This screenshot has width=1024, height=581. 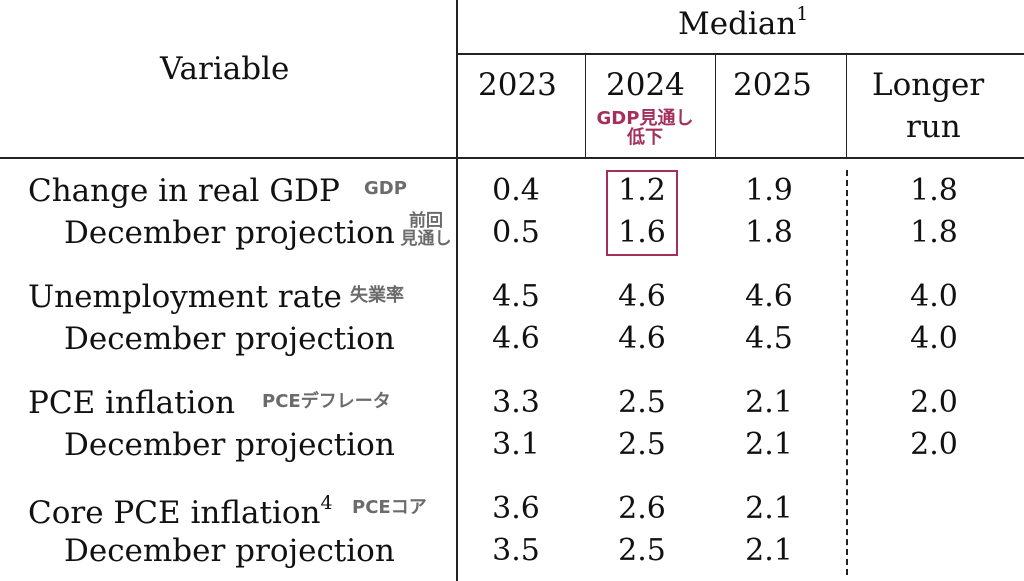 I want to click on tag-pce-deflator: PCEデフレータ, so click(x=326, y=401).